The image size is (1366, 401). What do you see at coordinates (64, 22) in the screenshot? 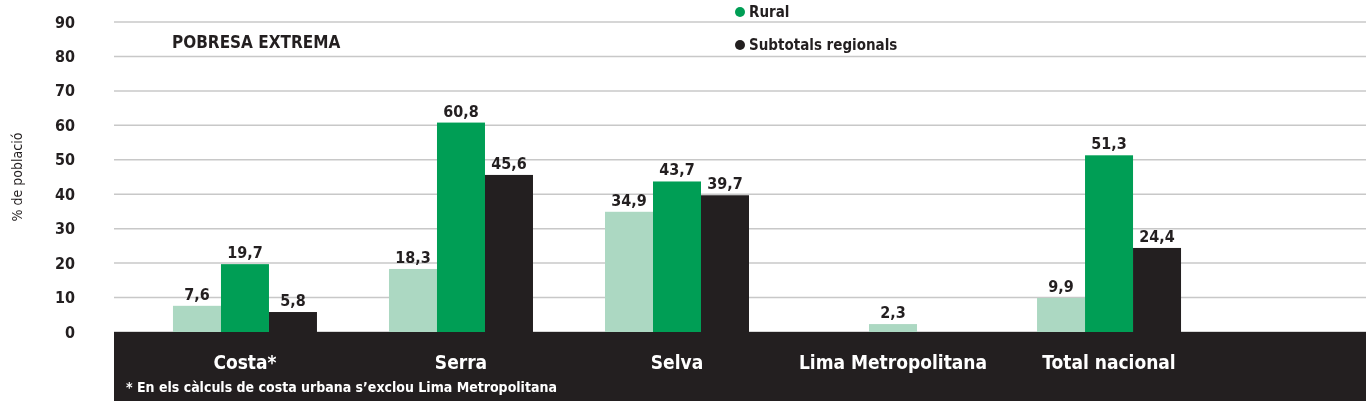
I see `y-tick-label: 90` at bounding box center [64, 22].